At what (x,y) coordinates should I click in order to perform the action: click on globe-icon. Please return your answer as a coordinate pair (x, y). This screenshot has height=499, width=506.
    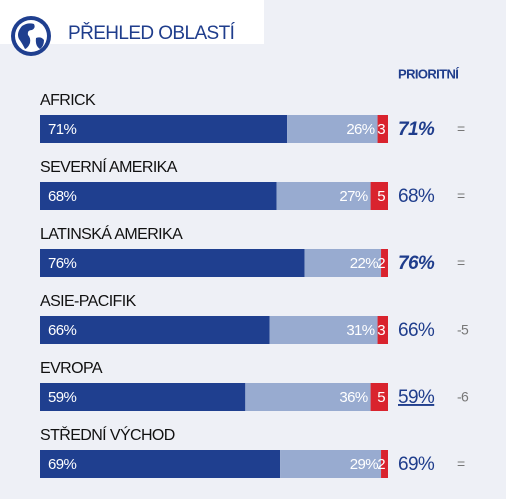
    Looking at the image, I should click on (31, 36).